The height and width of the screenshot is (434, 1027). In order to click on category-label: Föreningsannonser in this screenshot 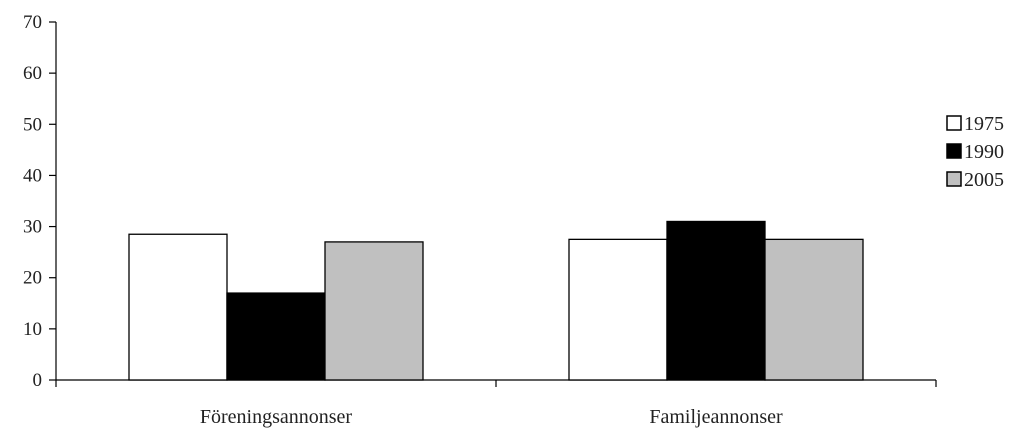, I will do `click(276, 417)`.